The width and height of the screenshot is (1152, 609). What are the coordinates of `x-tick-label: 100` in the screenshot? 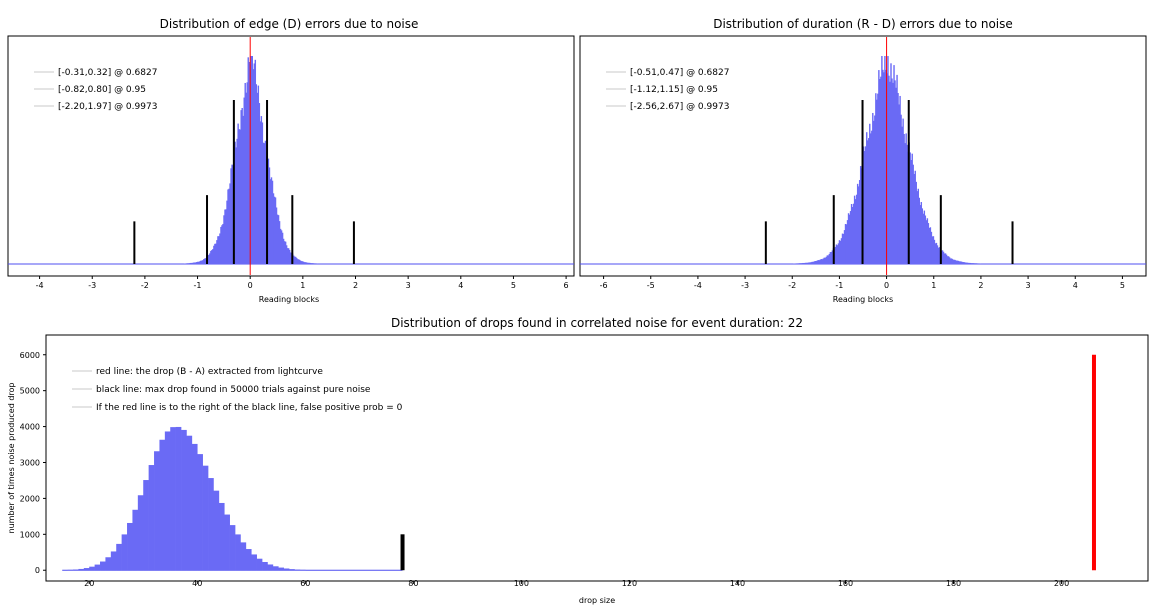 It's located at (521, 583).